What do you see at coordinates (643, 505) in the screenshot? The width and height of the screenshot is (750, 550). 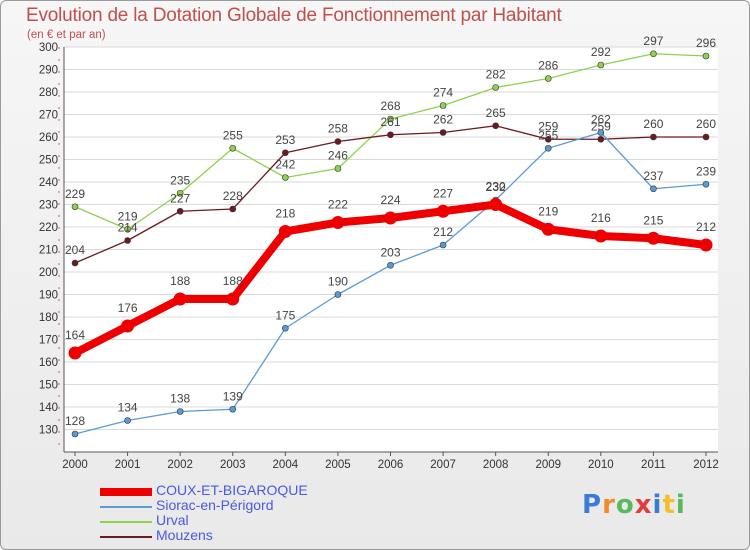 I see `logo-letter: x` at bounding box center [643, 505].